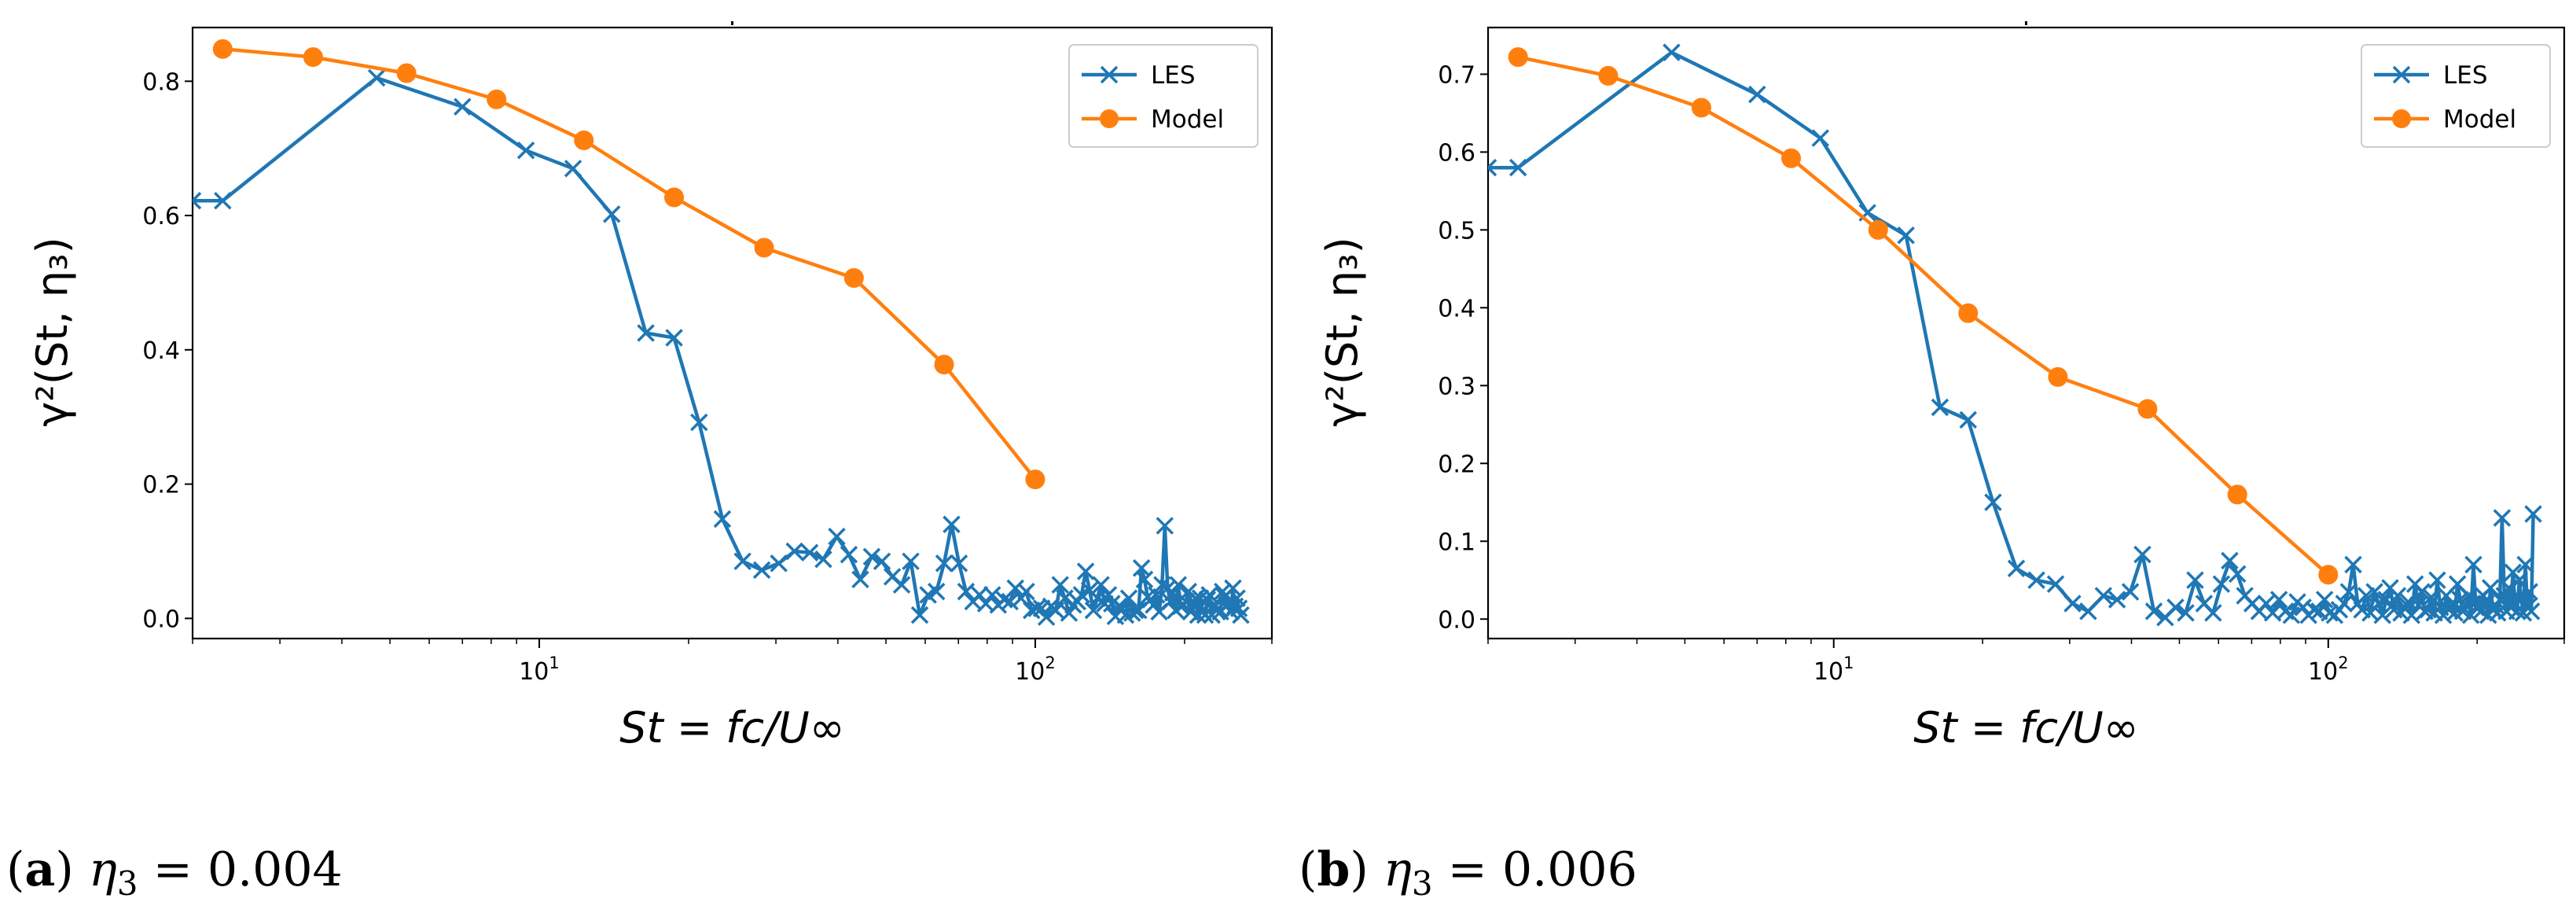 This screenshot has height=924, width=2576. Describe the element at coordinates (1173, 75) in the screenshot. I see `chart1-legend-label-les: LES` at that location.